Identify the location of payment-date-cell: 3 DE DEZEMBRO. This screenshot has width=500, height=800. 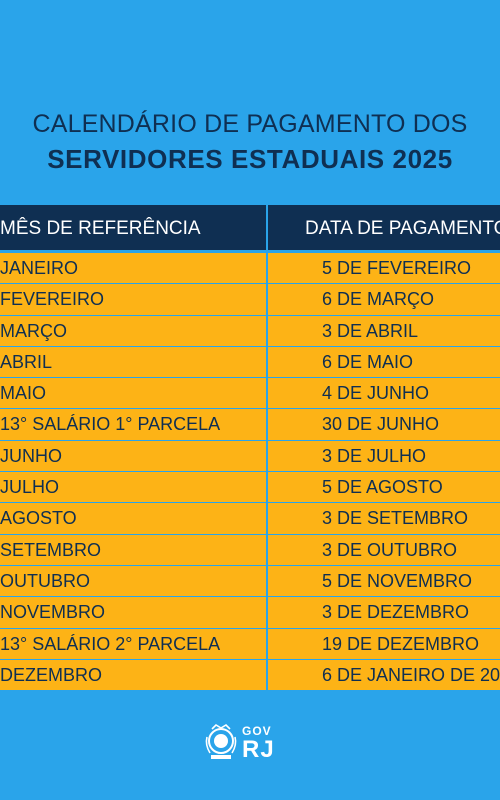
(396, 612).